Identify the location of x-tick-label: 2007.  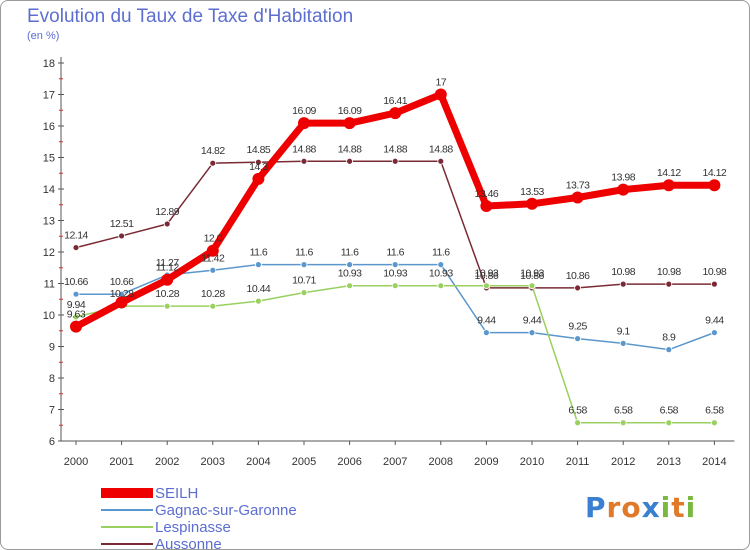
(395, 462).